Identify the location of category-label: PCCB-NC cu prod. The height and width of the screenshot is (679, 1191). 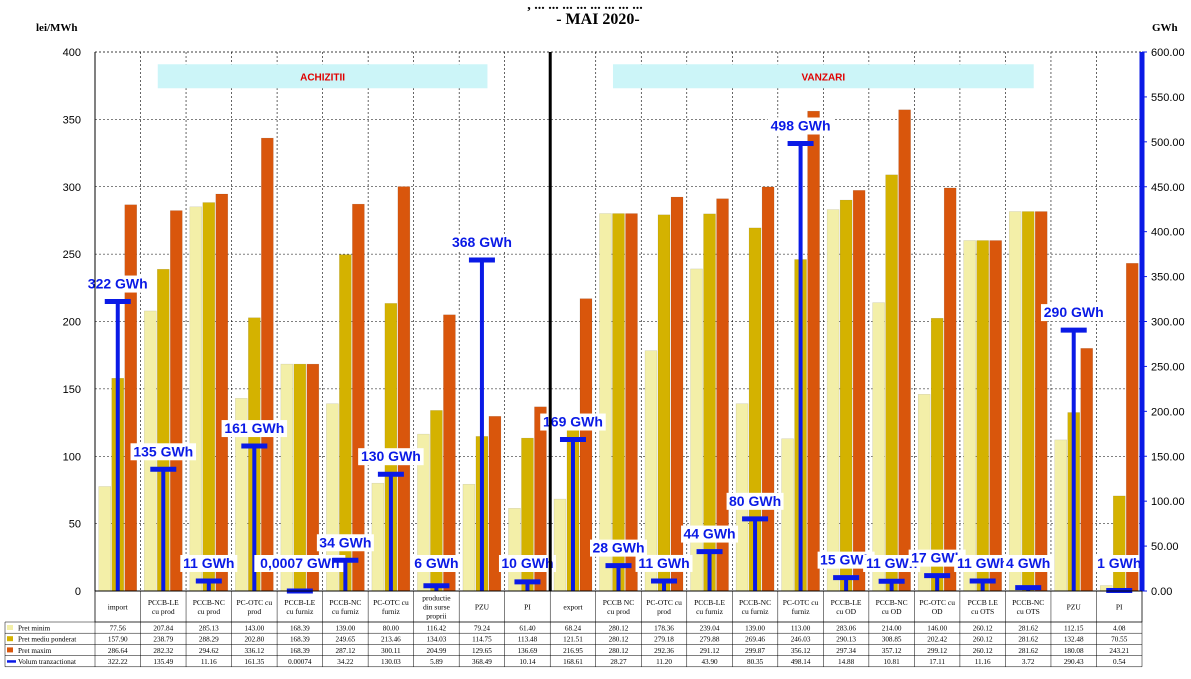
(209, 607).